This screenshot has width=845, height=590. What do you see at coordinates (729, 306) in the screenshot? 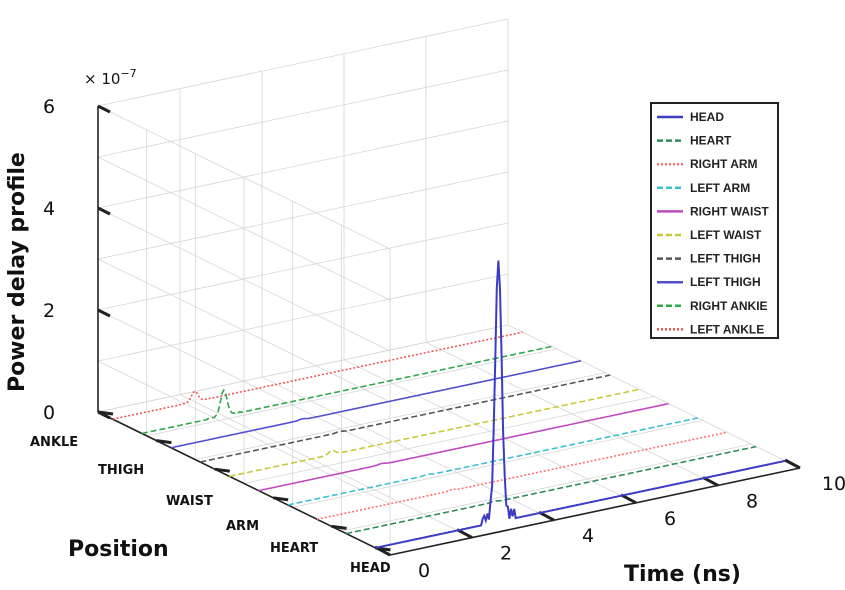
I see `legend-label: RIGHT ANKIE` at bounding box center [729, 306].